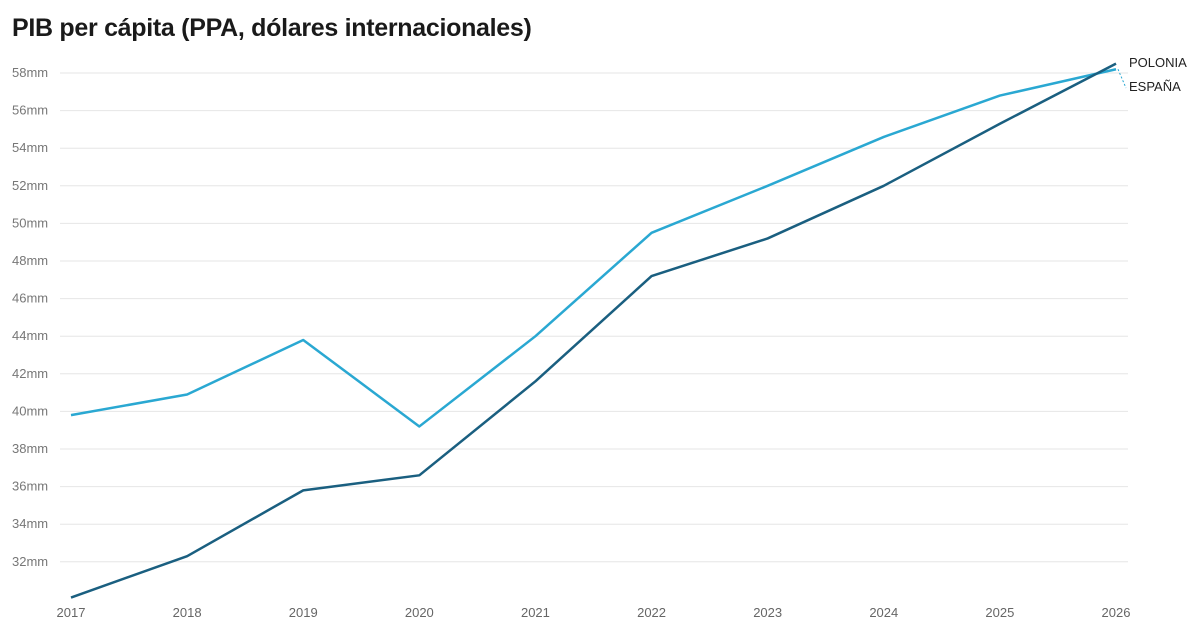  What do you see at coordinates (30, 410) in the screenshot?
I see `y-tick-label: 40mm` at bounding box center [30, 410].